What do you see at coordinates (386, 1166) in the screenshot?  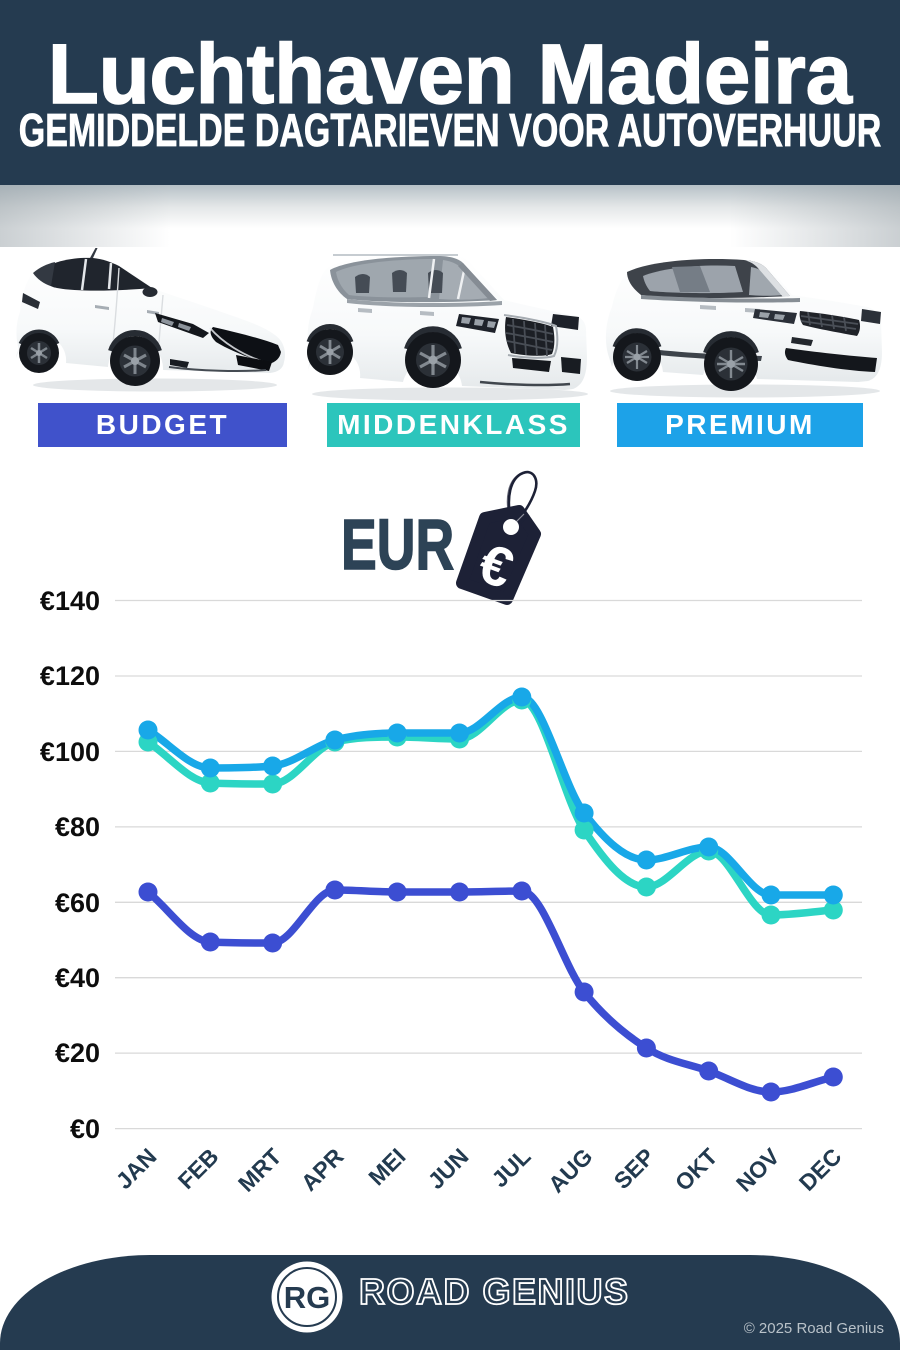 I see `svg-text: MEI` at bounding box center [386, 1166].